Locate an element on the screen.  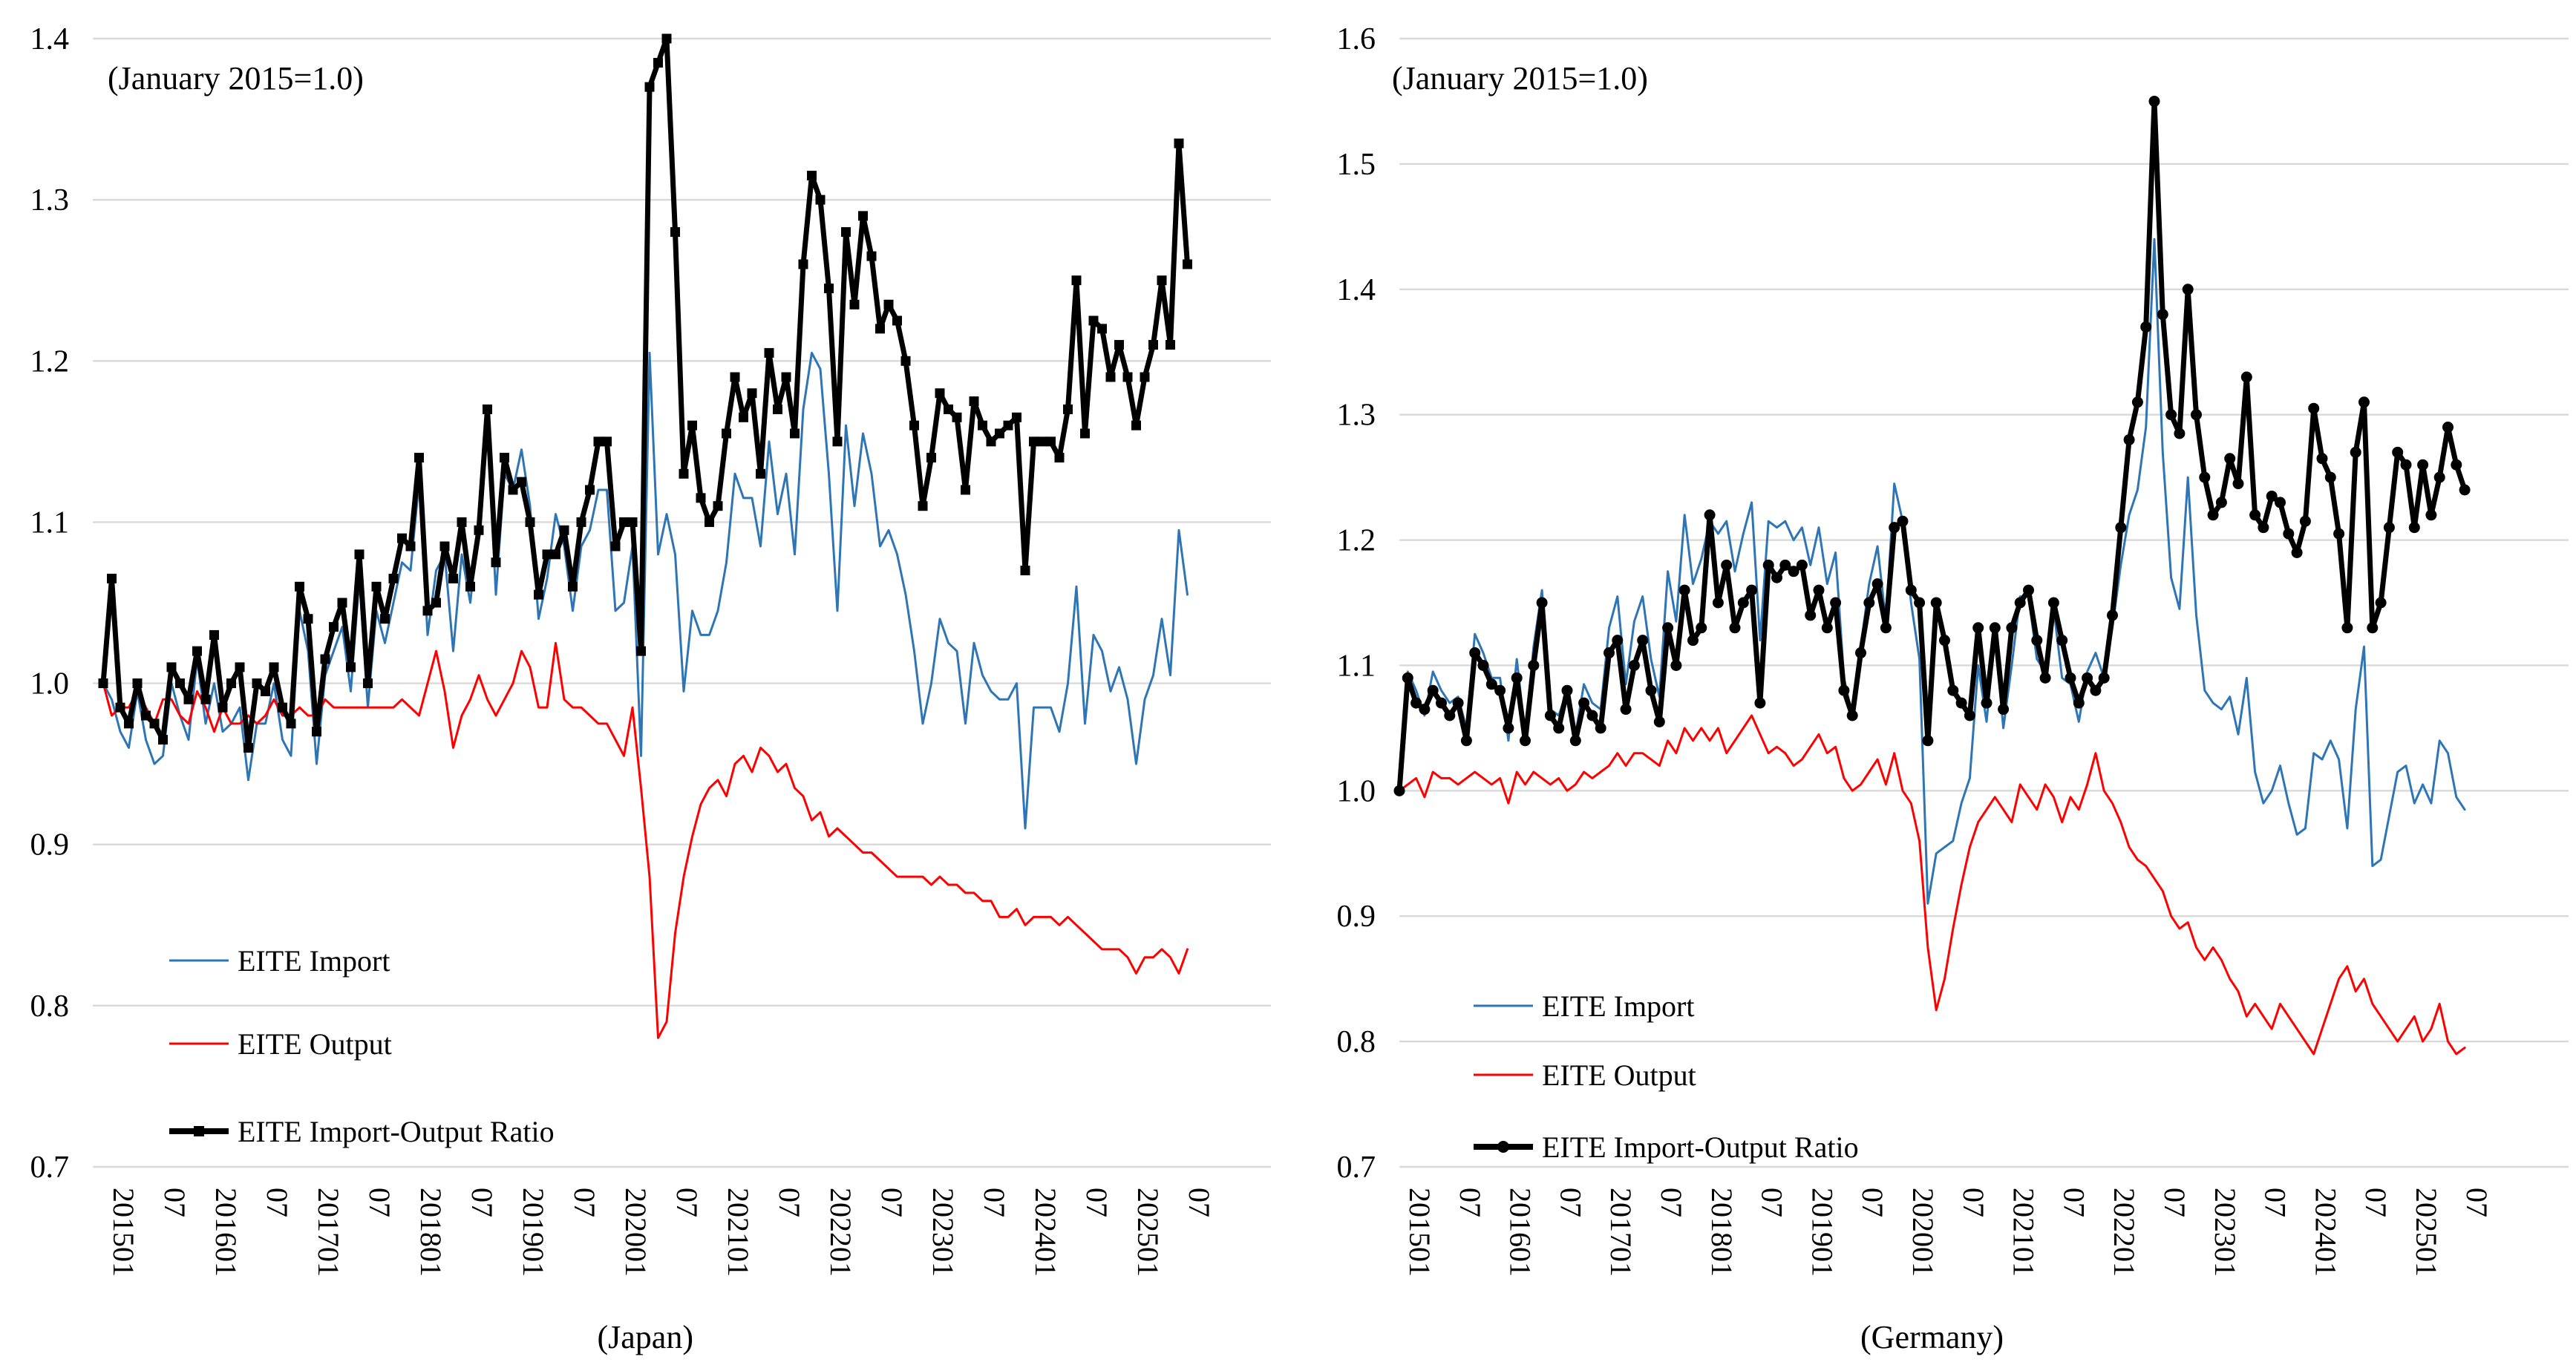
index-annotation: (January 2015=1.0) is located at coordinates (236, 78).